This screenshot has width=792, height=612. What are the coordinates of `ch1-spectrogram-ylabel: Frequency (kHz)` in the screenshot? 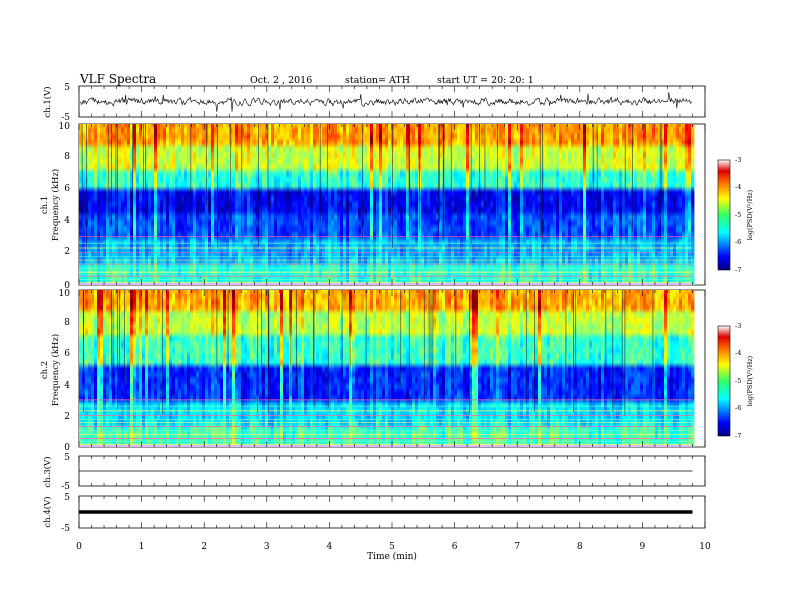 It's located at (55, 205).